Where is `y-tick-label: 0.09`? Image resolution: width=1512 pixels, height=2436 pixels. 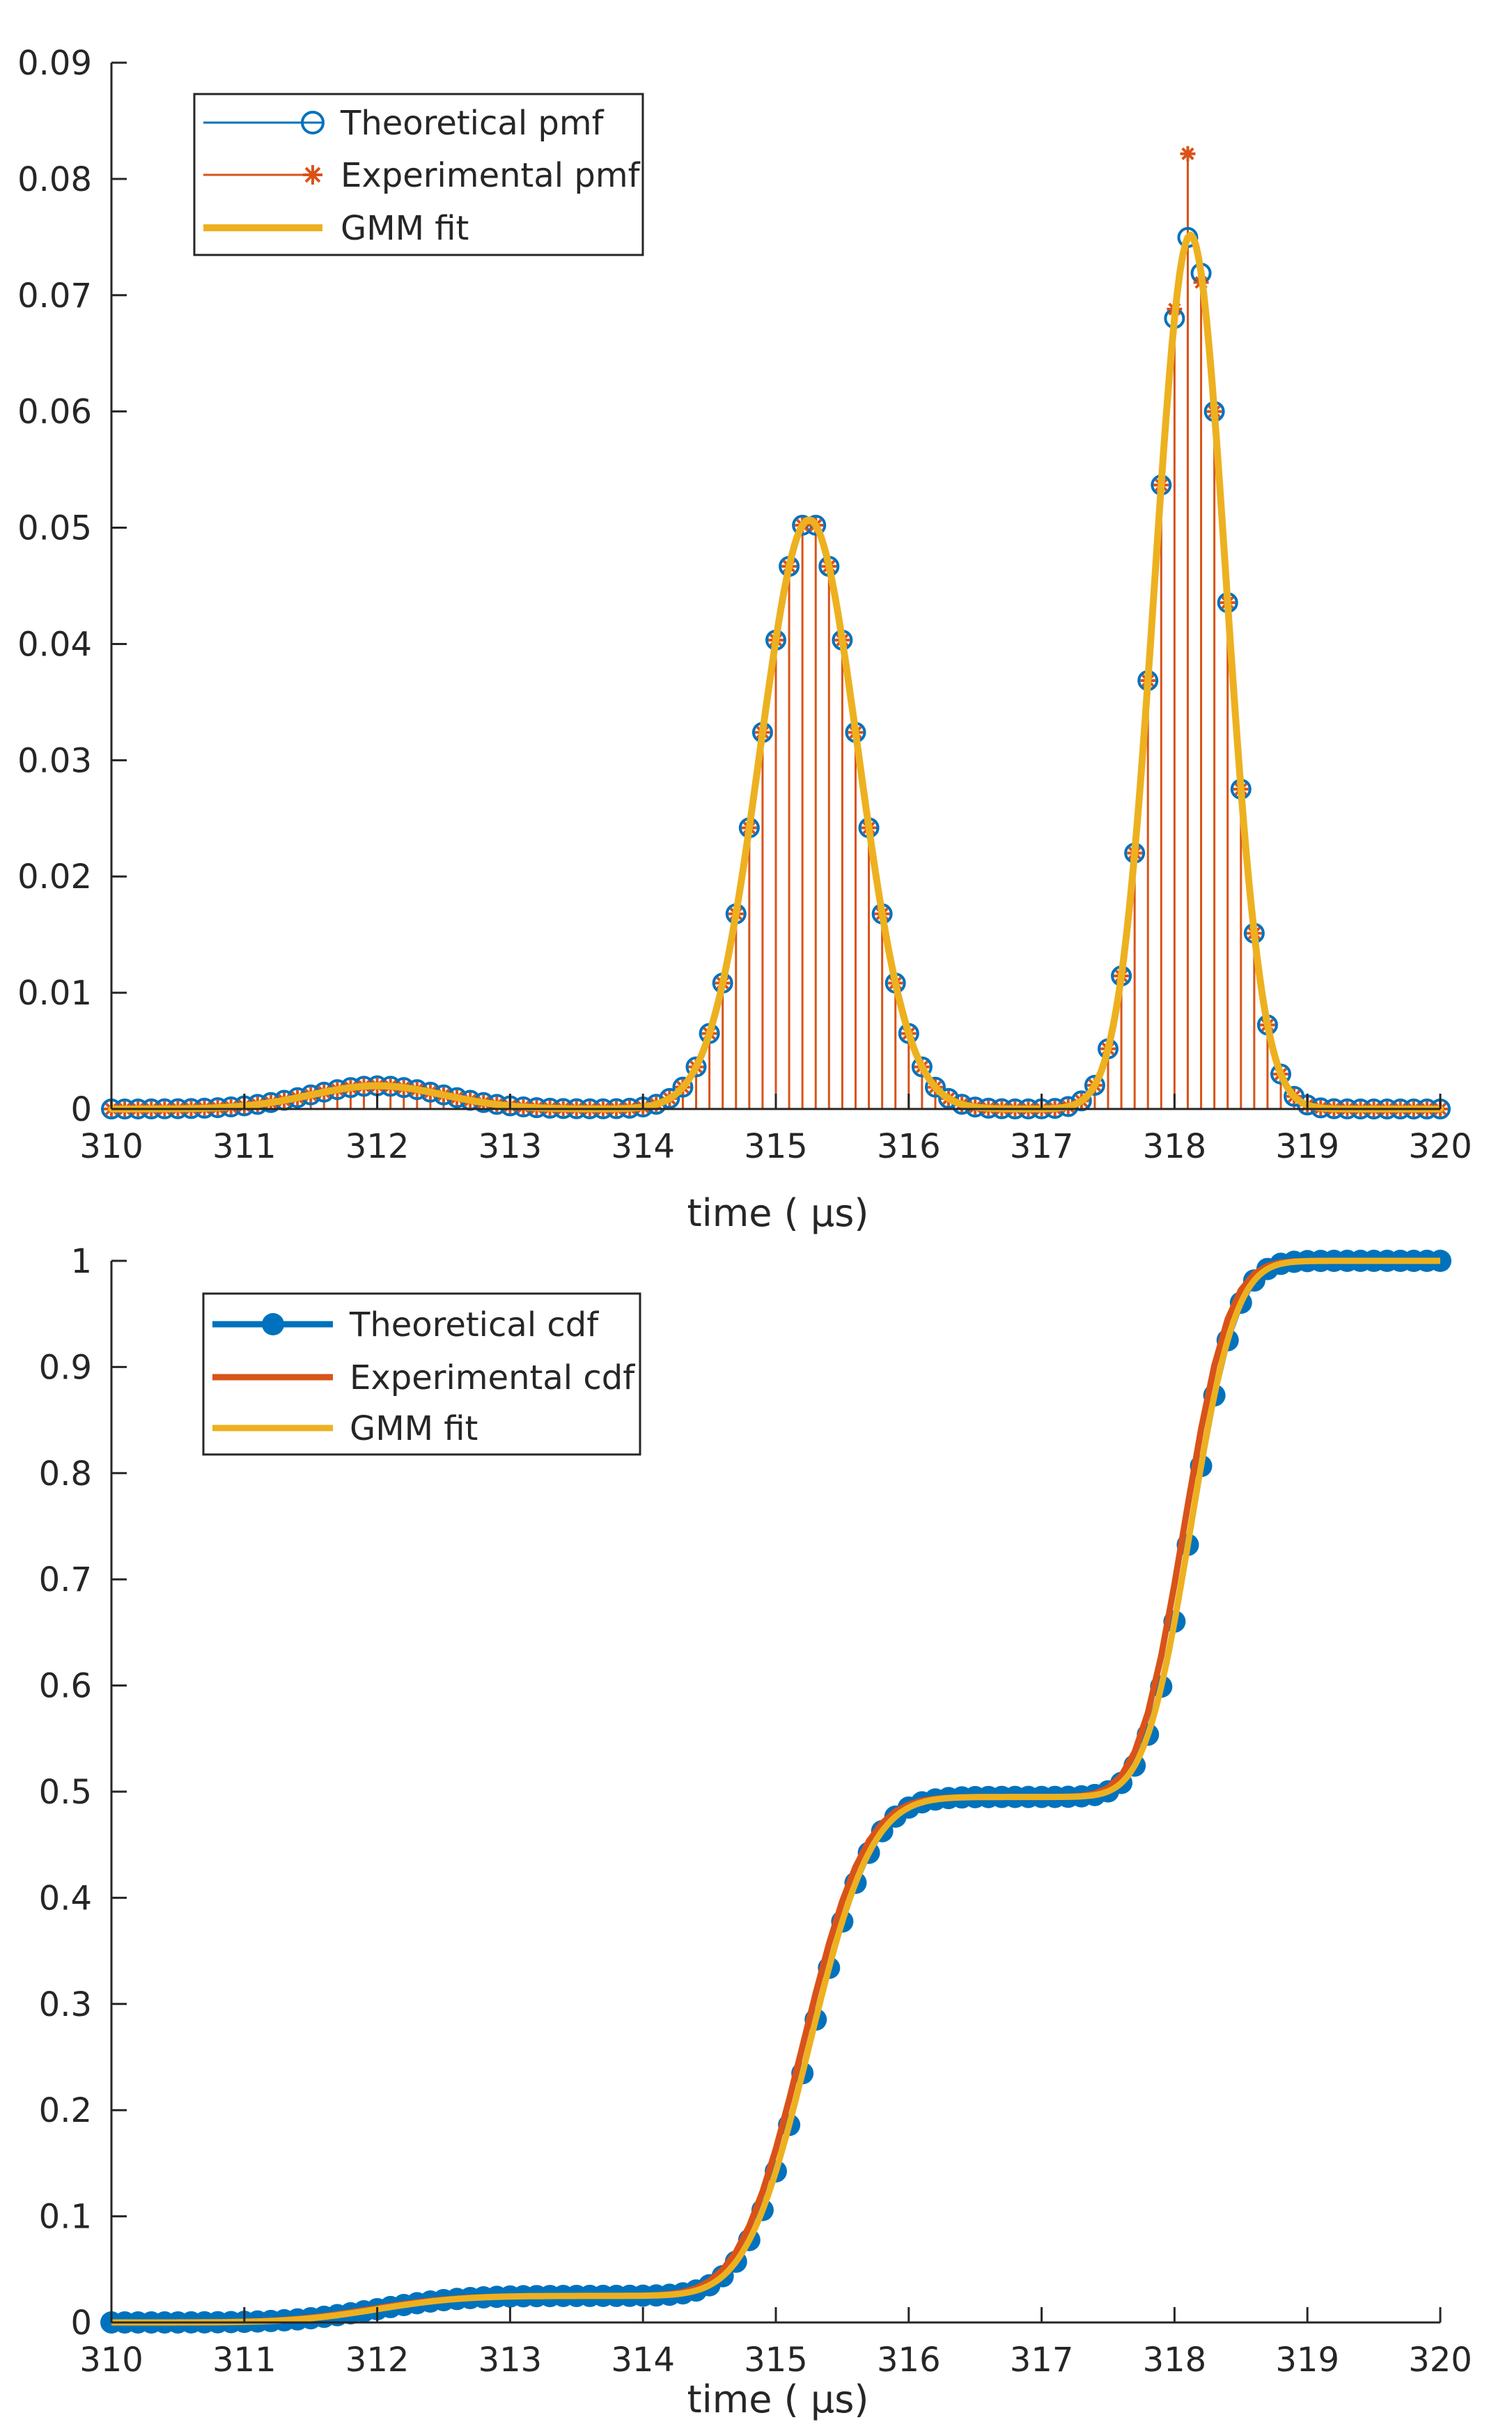
y-tick-label: 0.09 is located at coordinates (55, 64).